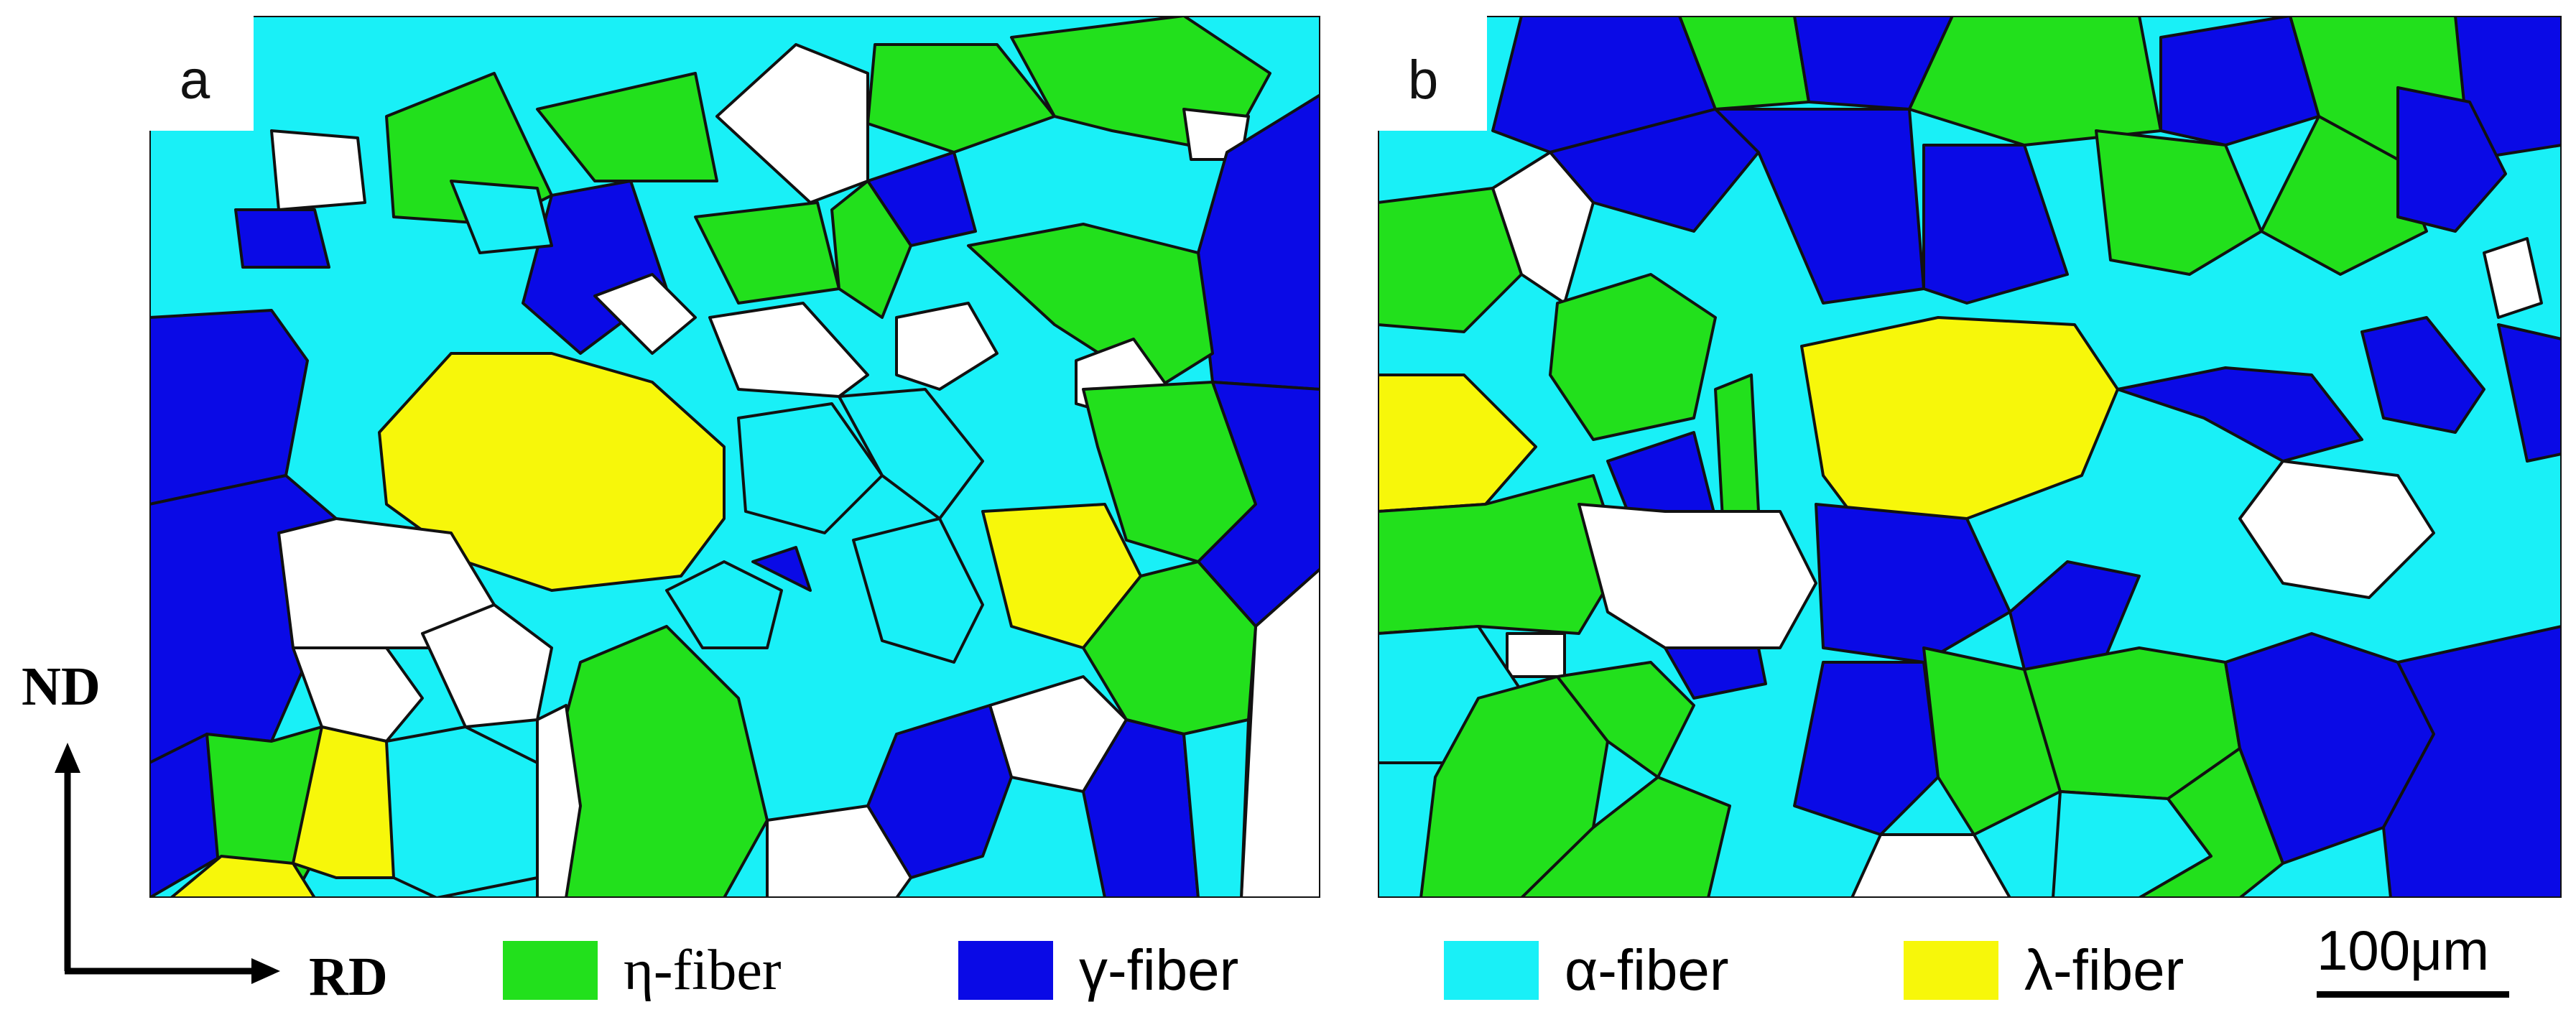 This screenshot has width=2576, height=1030. Describe the element at coordinates (265, 971) in the screenshot. I see `rd-arrowhead` at that location.